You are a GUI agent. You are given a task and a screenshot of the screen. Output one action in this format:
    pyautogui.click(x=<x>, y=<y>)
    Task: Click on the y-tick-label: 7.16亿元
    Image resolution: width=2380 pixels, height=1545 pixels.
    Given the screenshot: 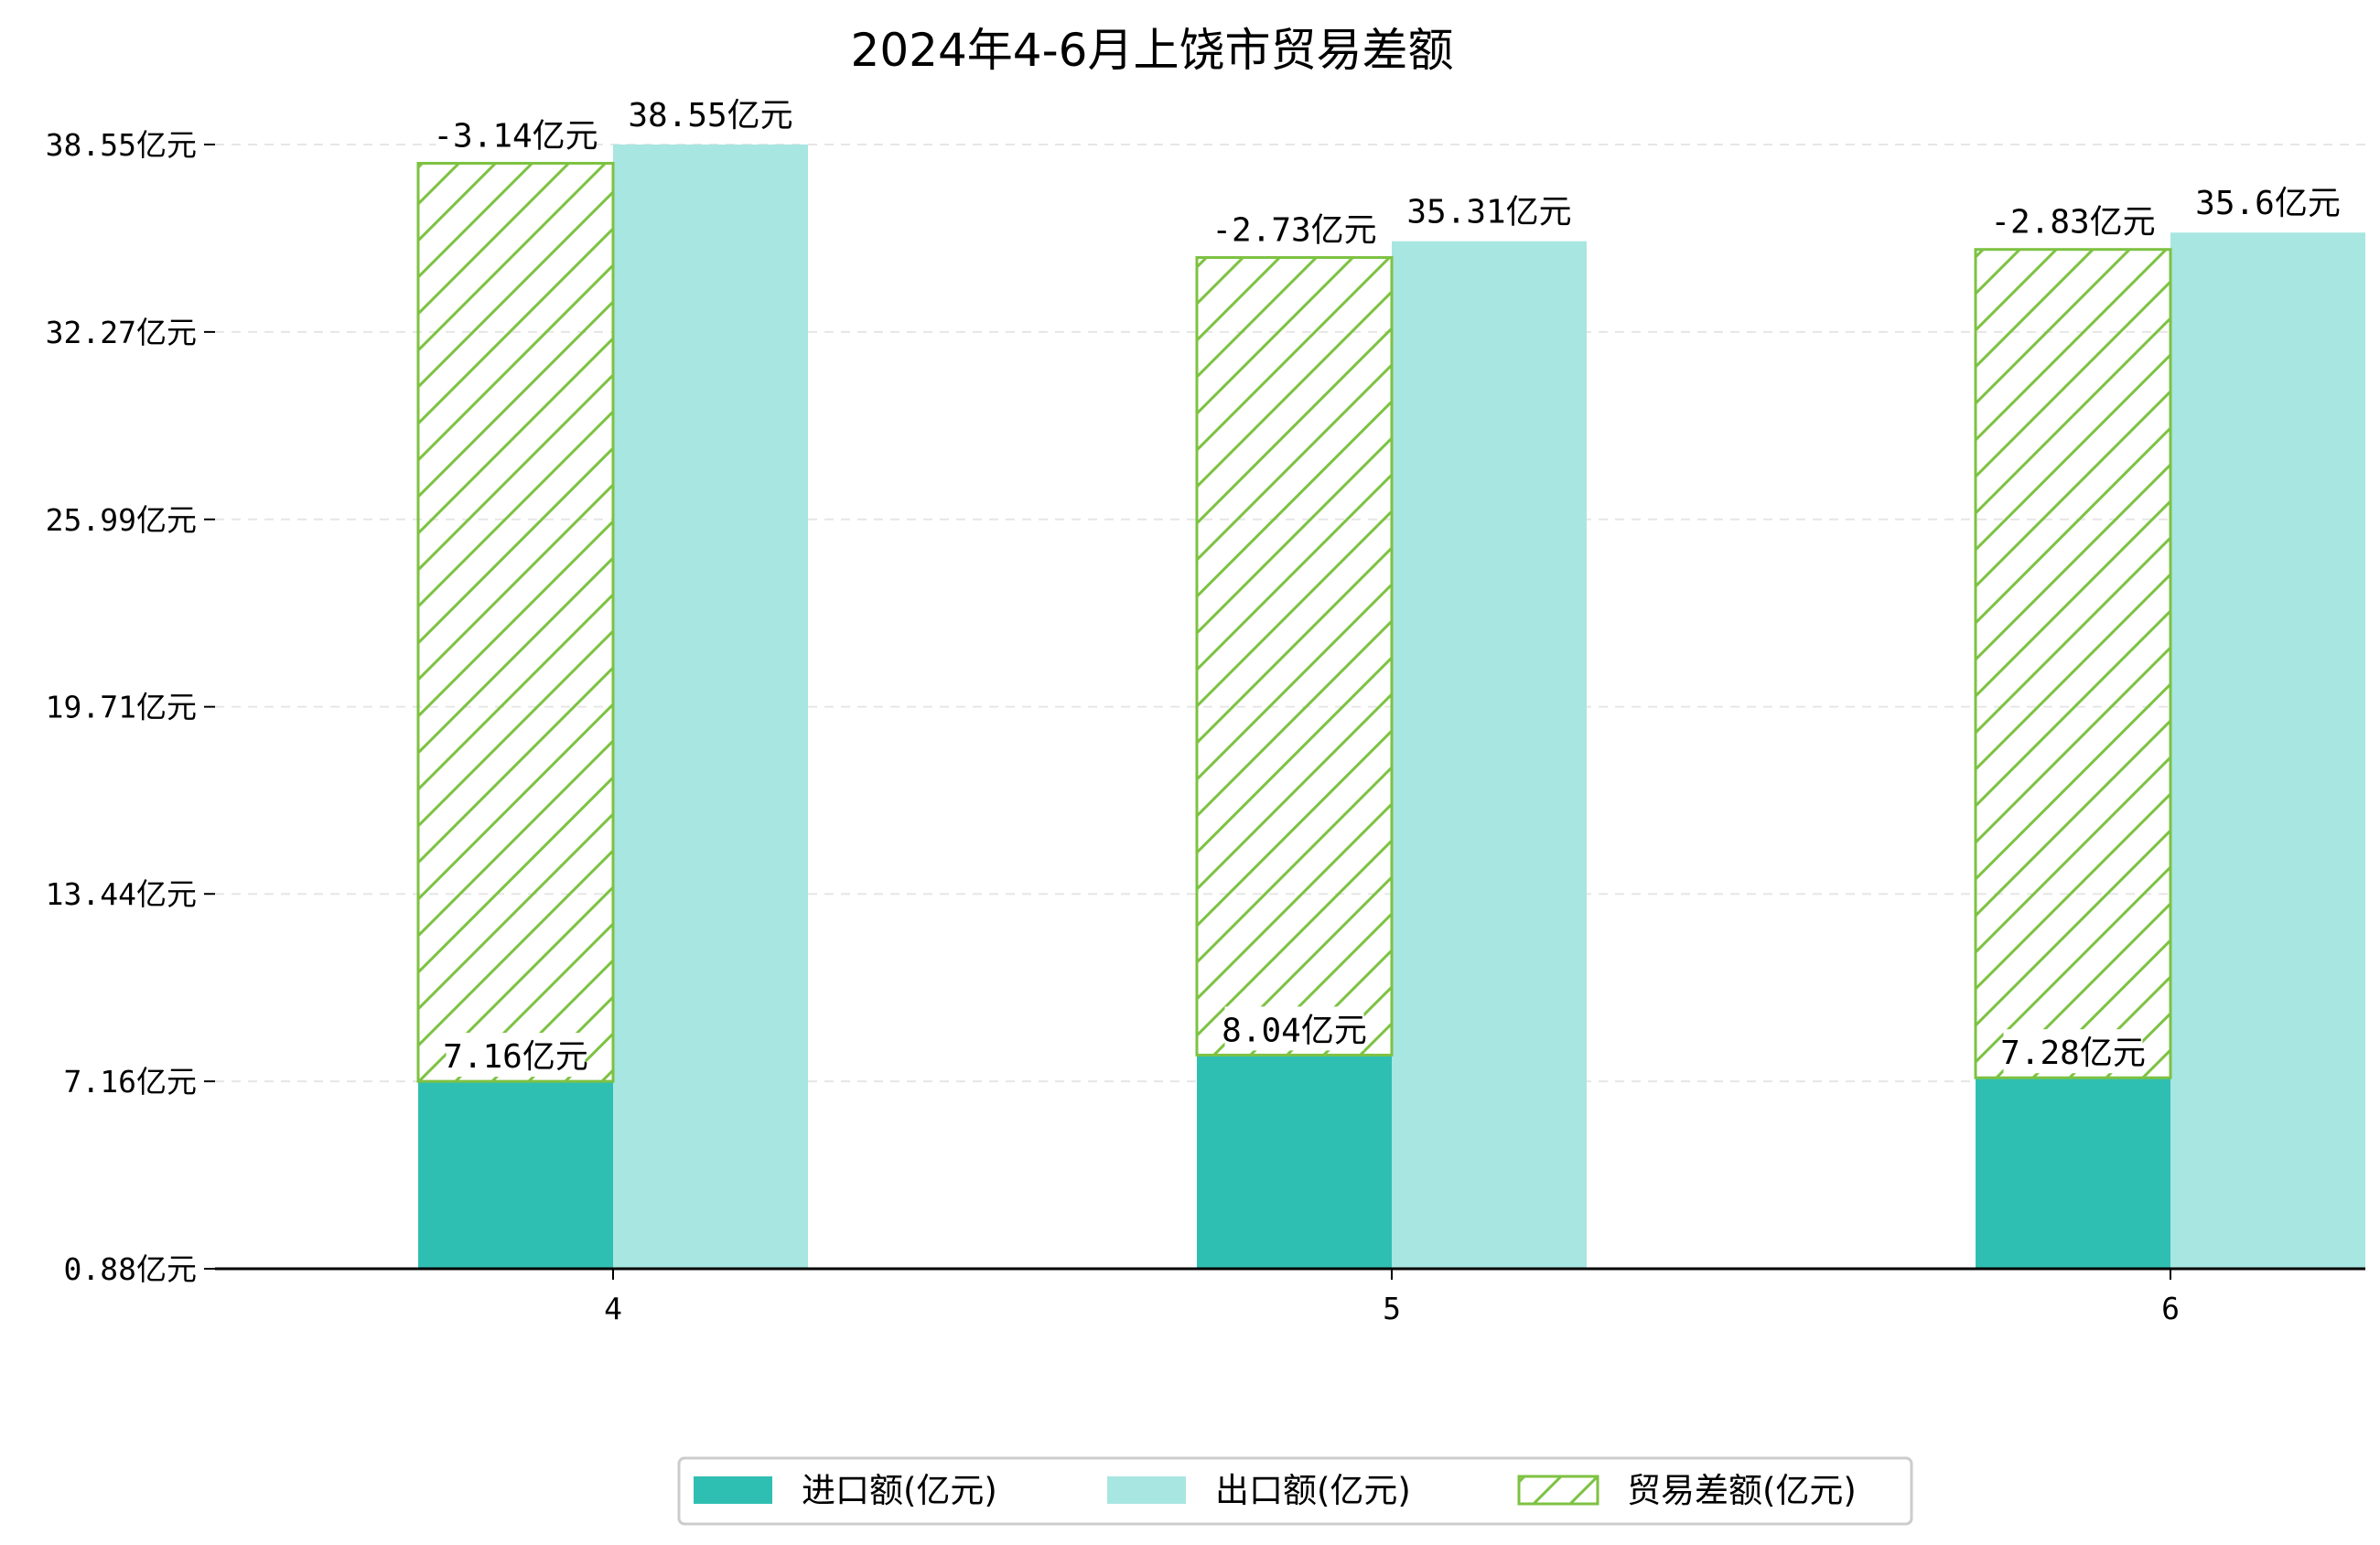 What is the action you would take?
    pyautogui.click(x=130, y=1082)
    